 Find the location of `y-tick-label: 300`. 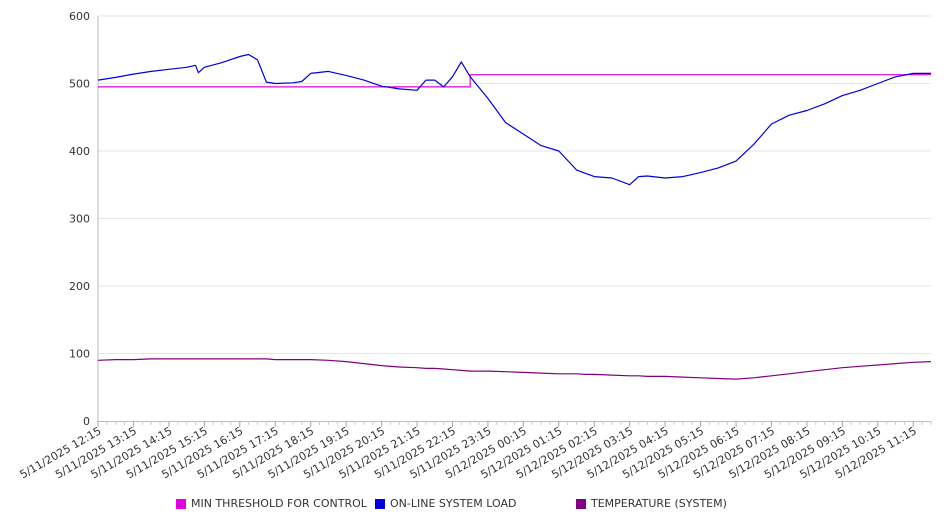

y-tick-label: 300 is located at coordinates (79, 219).